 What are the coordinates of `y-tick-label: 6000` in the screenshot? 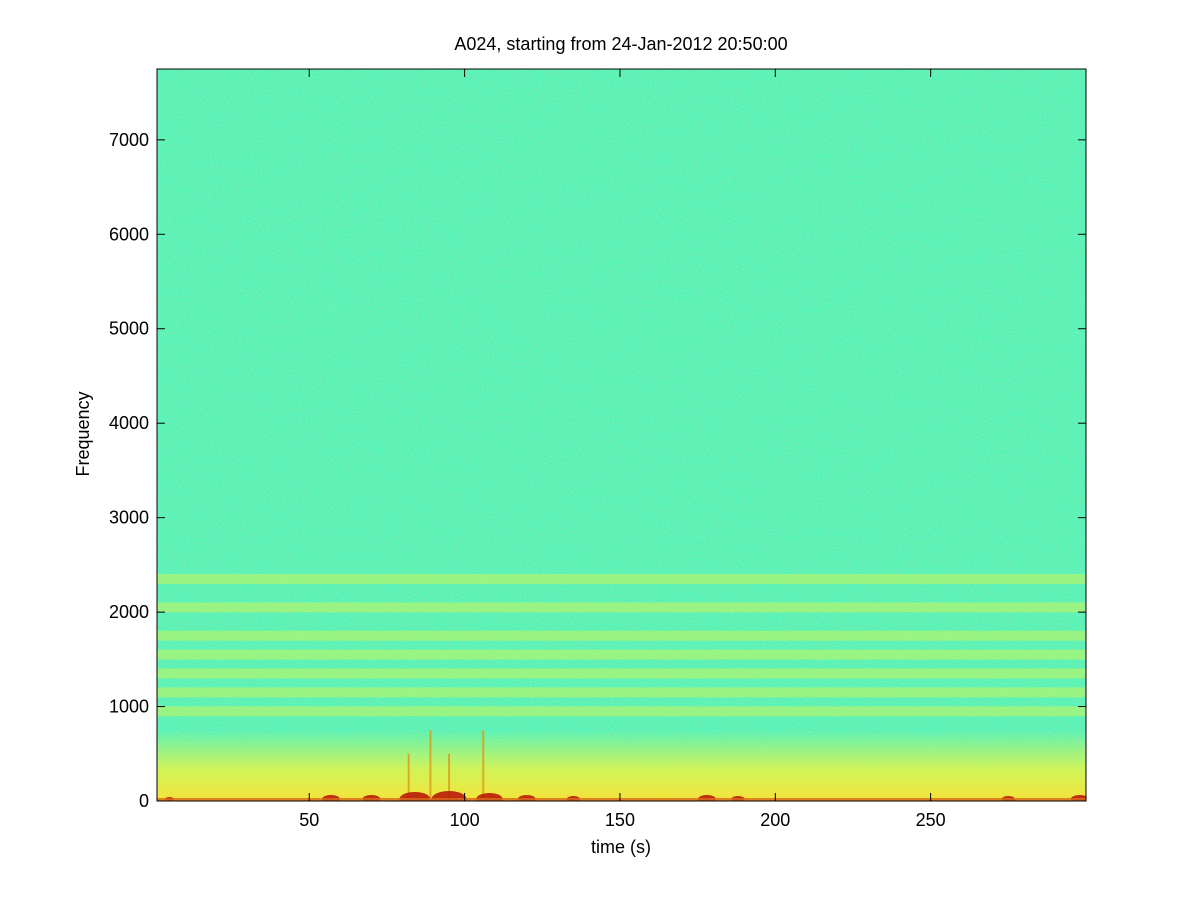 It's located at (129, 234).